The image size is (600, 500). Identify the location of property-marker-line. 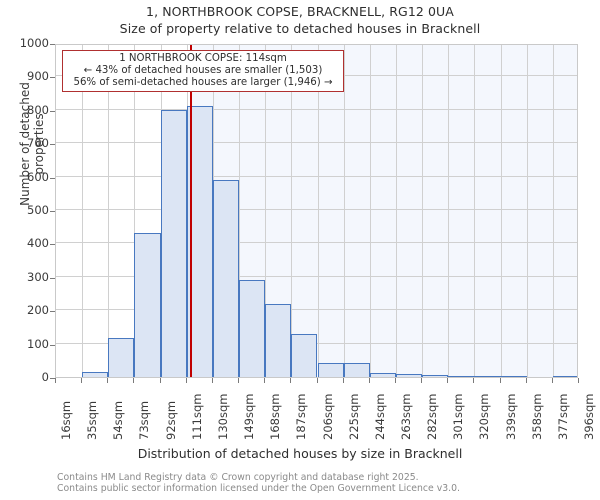
(190, 211).